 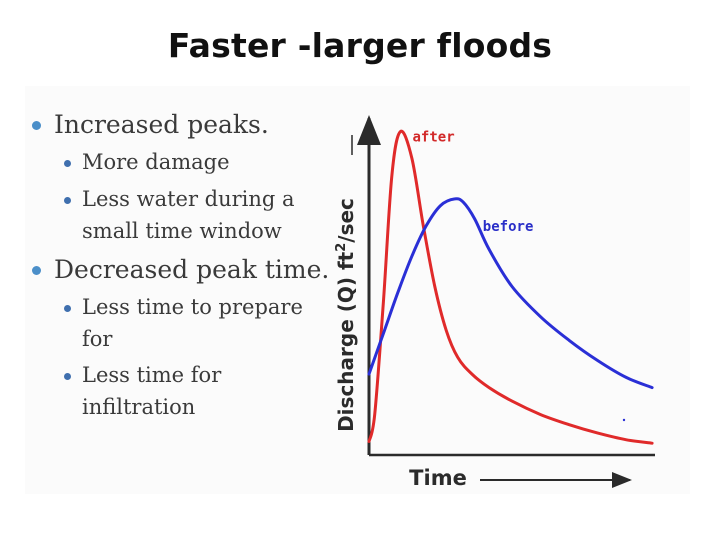 What do you see at coordinates (180, 323) in the screenshot?
I see `sub-bullet-less-time-prepare: Less time to prepare for` at bounding box center [180, 323].